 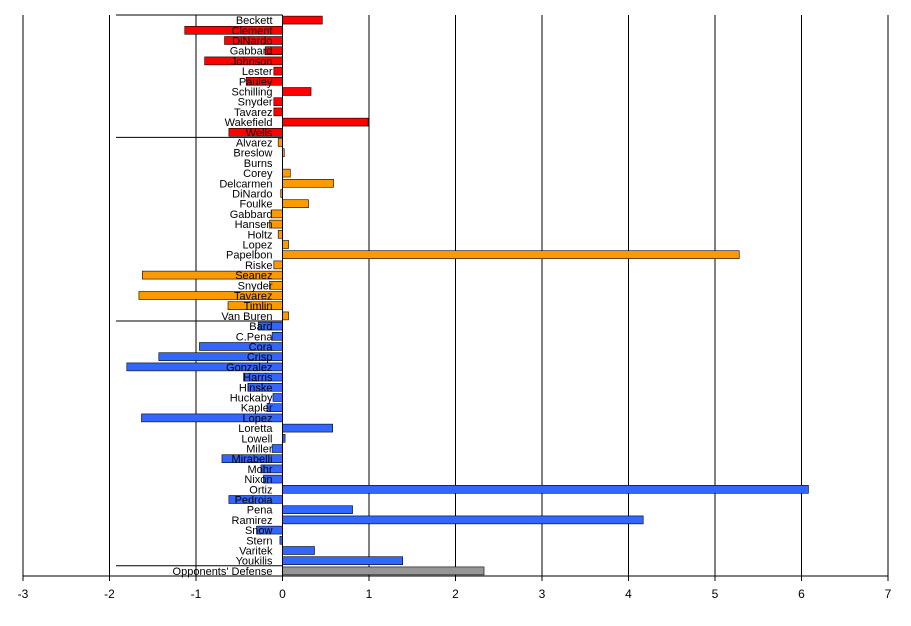 What do you see at coordinates (276, 214) in the screenshot?
I see `bar-gabbard` at bounding box center [276, 214].